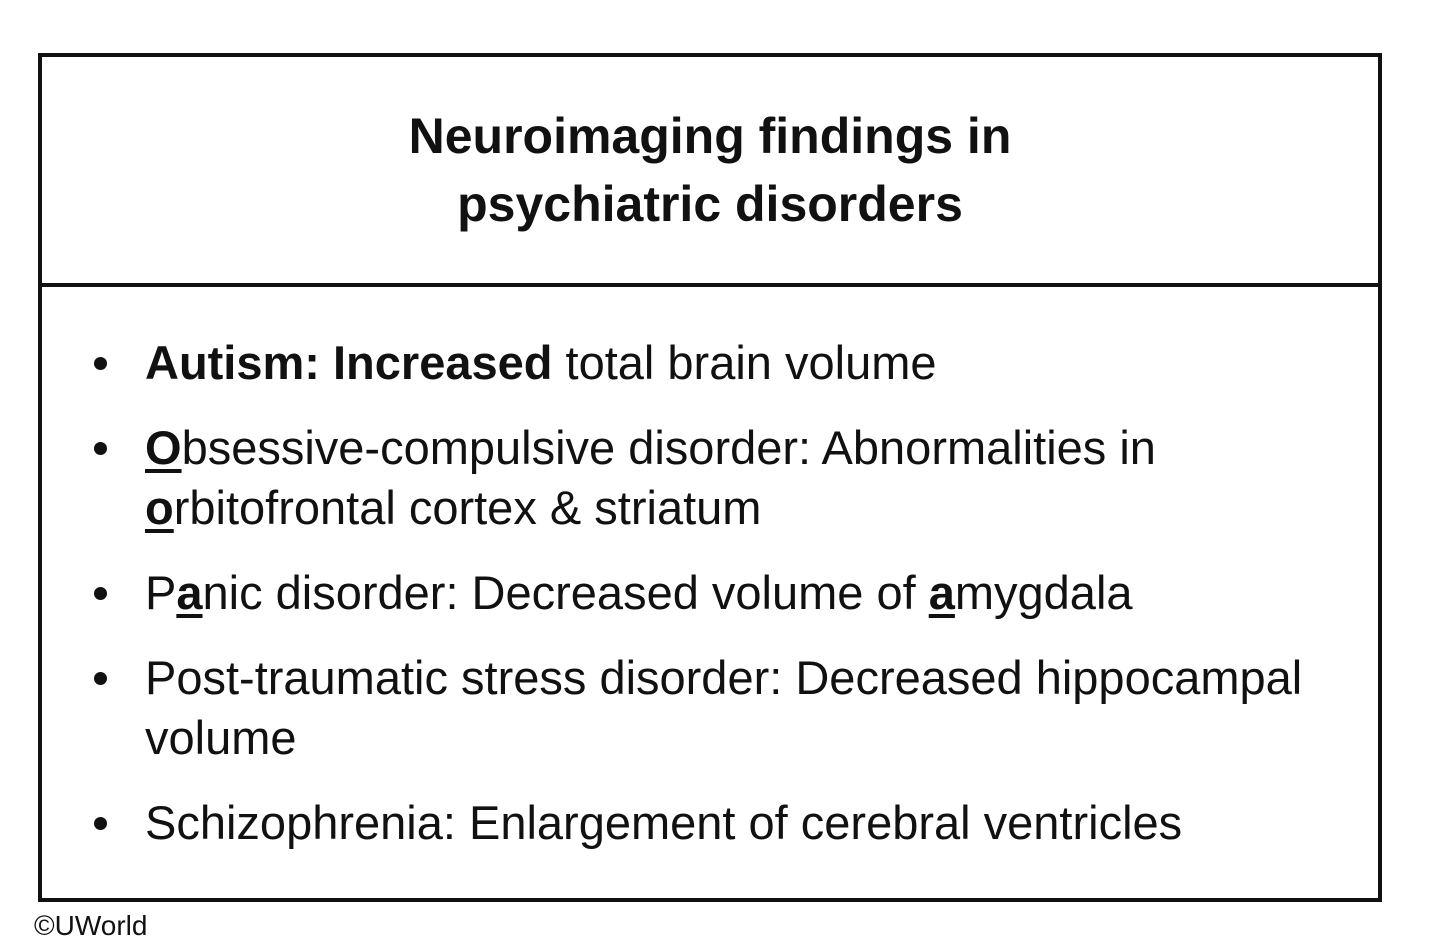 The height and width of the screenshot is (942, 1440). What do you see at coordinates (161, 592) in the screenshot?
I see `text-run: P` at bounding box center [161, 592].